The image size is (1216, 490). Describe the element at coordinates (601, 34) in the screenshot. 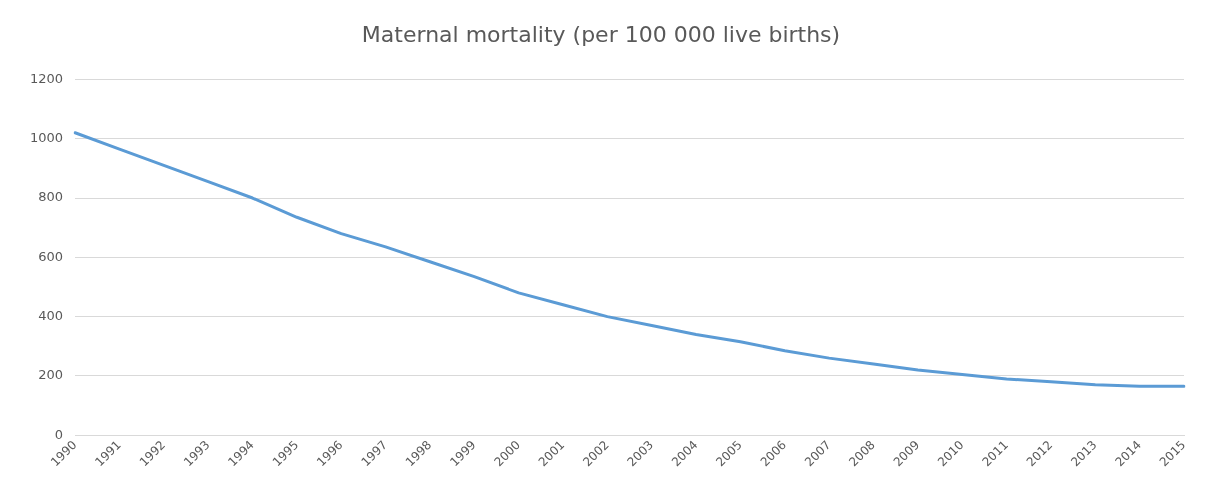

I see `chart-title: Maternal mortality (per 100 000 live births)` at that location.